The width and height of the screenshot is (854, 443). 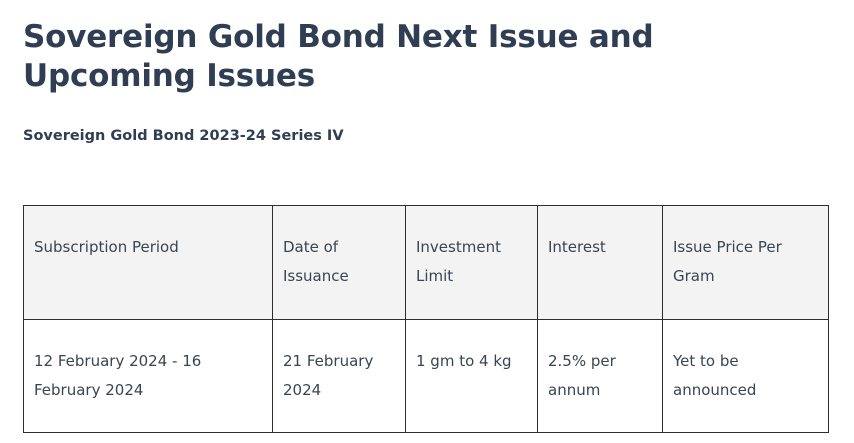 What do you see at coordinates (471, 262) in the screenshot?
I see `header-investment-limit: Investment Limit` at bounding box center [471, 262].